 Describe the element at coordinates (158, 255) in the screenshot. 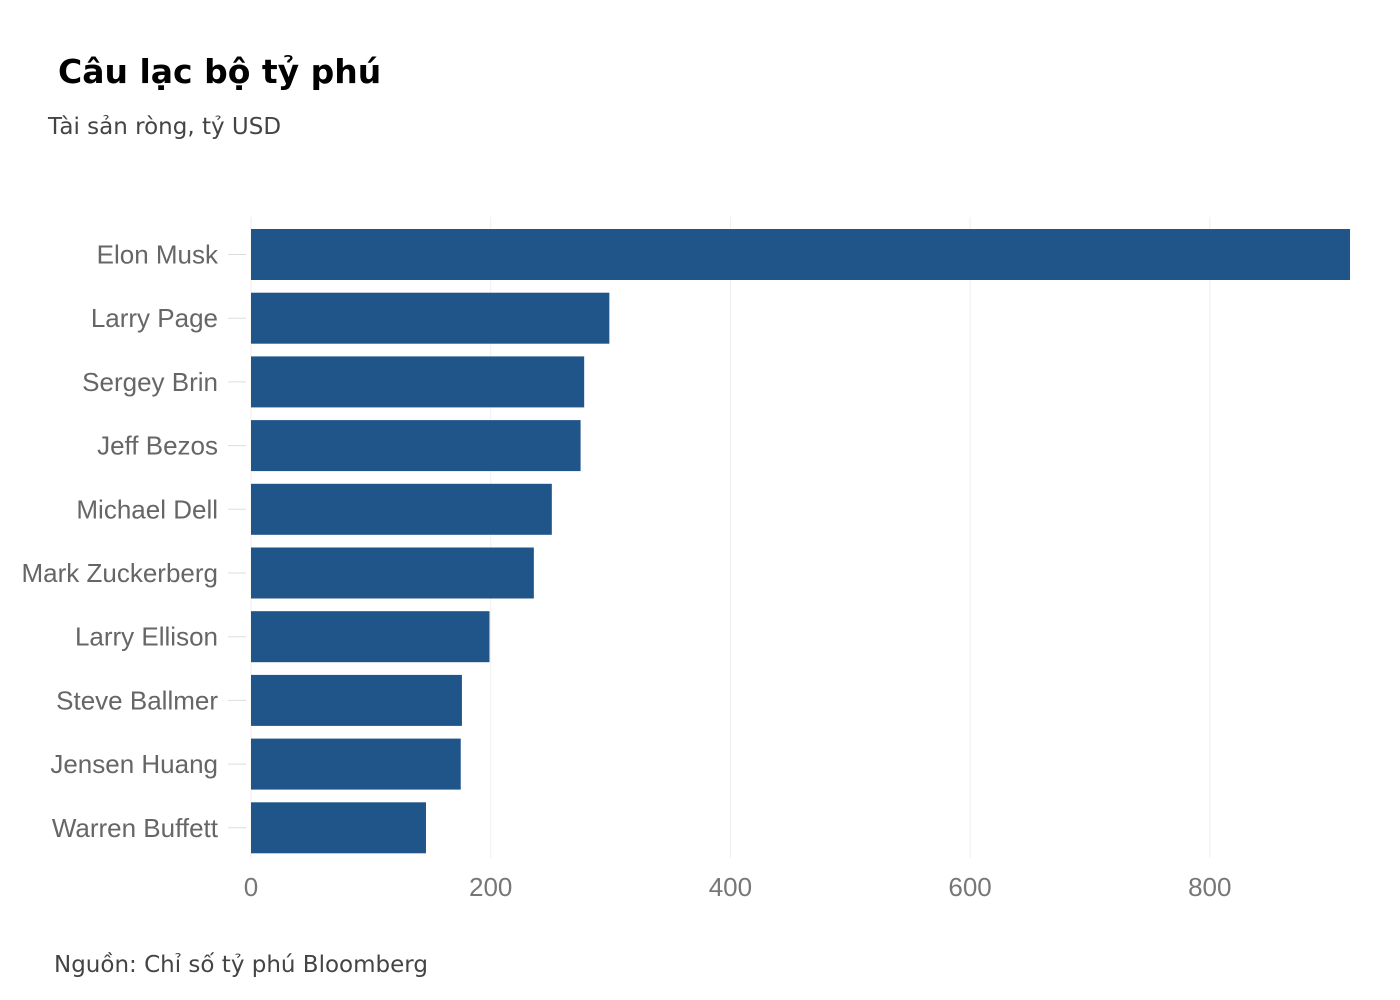

I see `category-label: Elon Musk` at that location.